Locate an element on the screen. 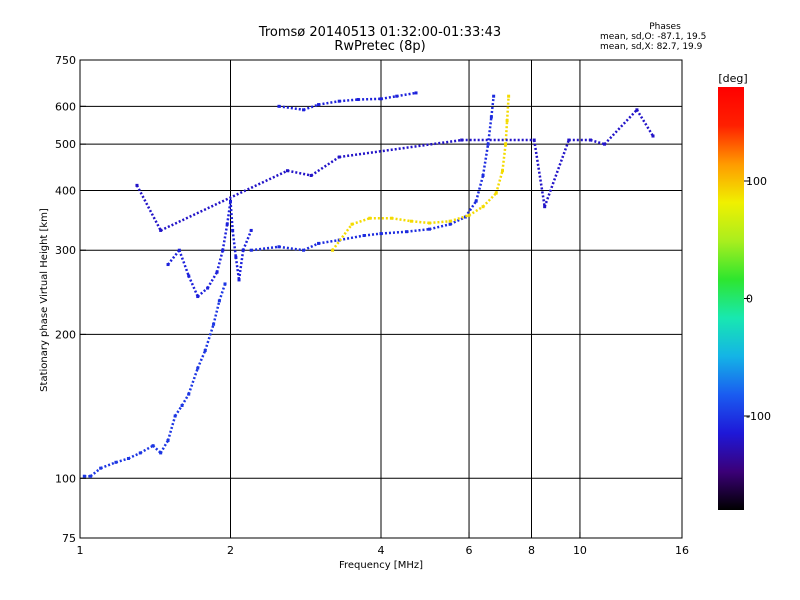 The image size is (800, 600). x-tick-label: 1 is located at coordinates (80, 550).